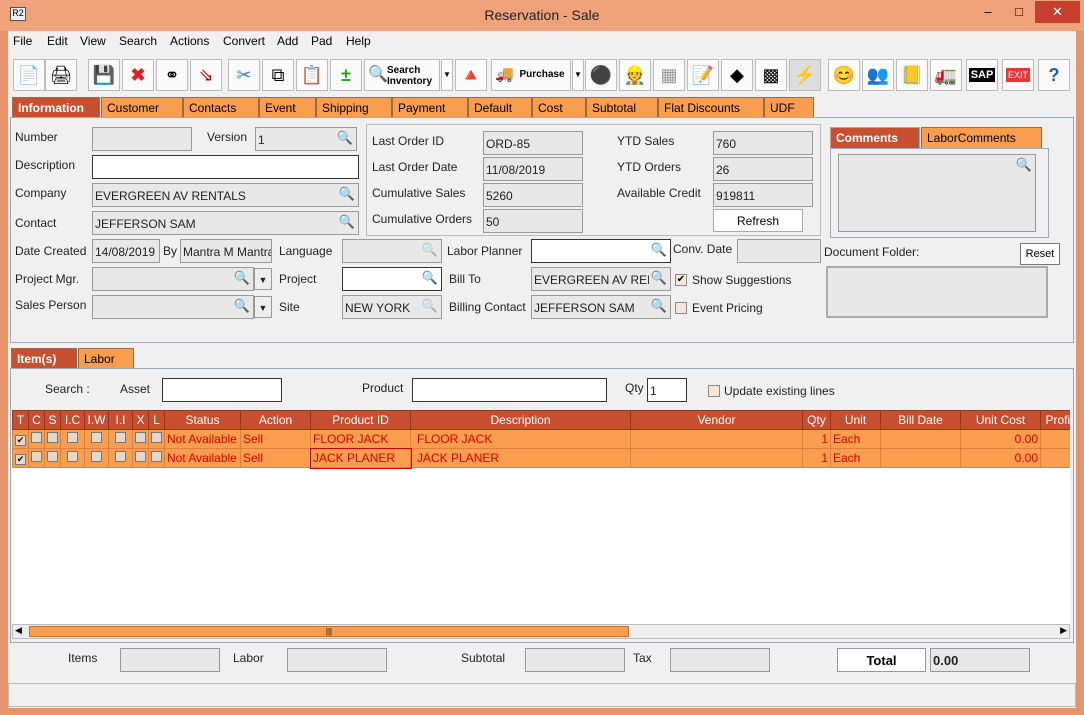 The image size is (1084, 715). What do you see at coordinates (937, 193) in the screenshot?
I see `comments-textarea: 🔍` at bounding box center [937, 193].